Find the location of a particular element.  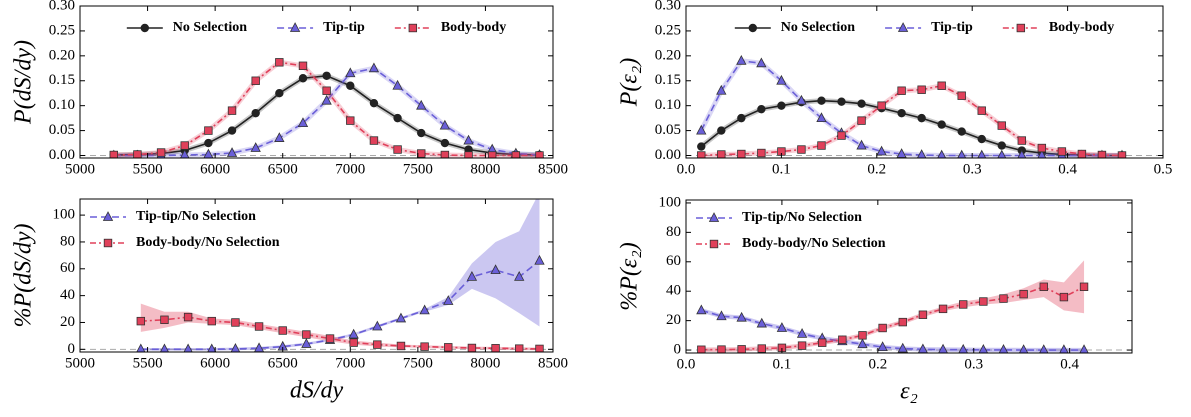

y-tick-label: 0.15 is located at coordinates (668, 80).